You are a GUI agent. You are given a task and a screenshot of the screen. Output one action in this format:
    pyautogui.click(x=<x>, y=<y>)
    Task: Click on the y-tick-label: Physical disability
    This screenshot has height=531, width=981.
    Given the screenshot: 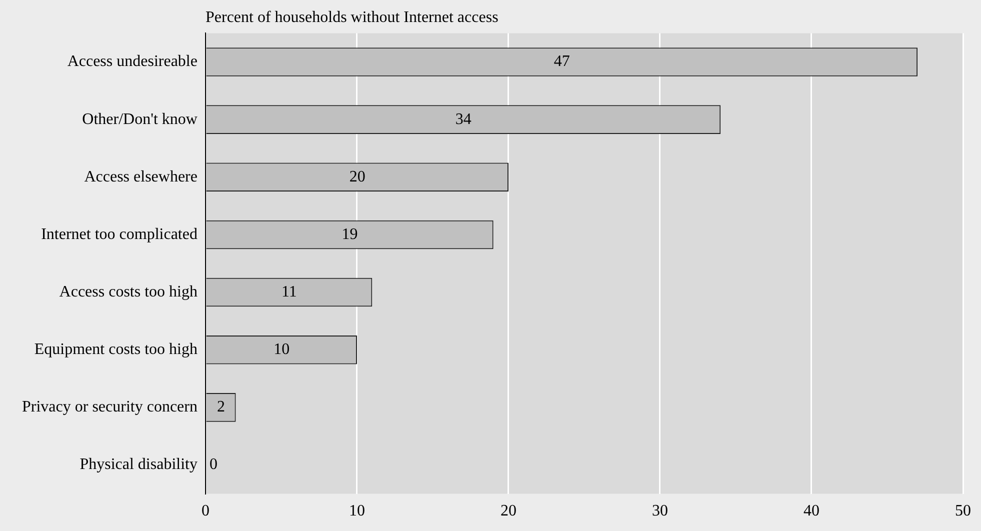 What is the action you would take?
    pyautogui.click(x=139, y=465)
    